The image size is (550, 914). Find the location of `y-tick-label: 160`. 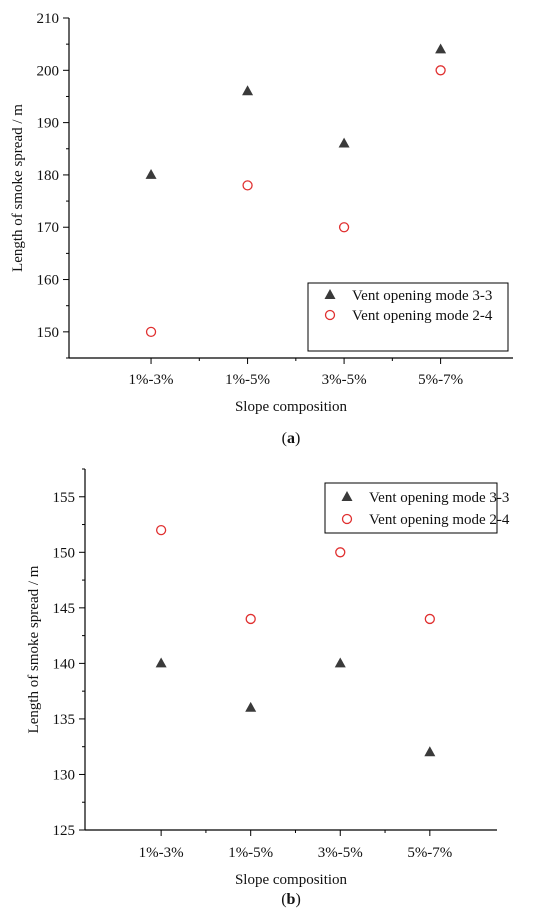

y-tick-label: 160 is located at coordinates (48, 281).